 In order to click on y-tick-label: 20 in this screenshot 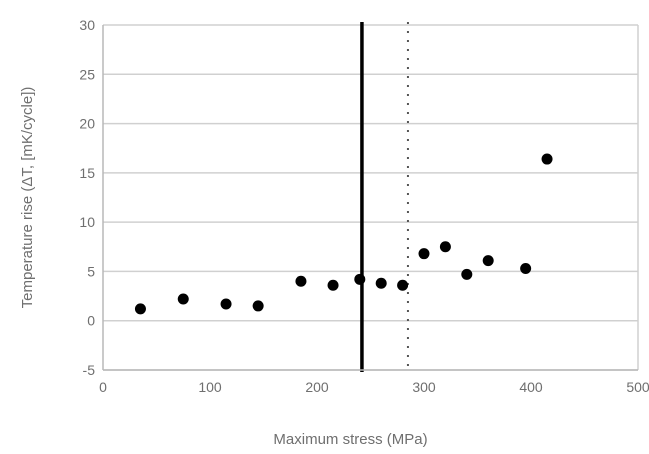, I will do `click(87, 124)`.